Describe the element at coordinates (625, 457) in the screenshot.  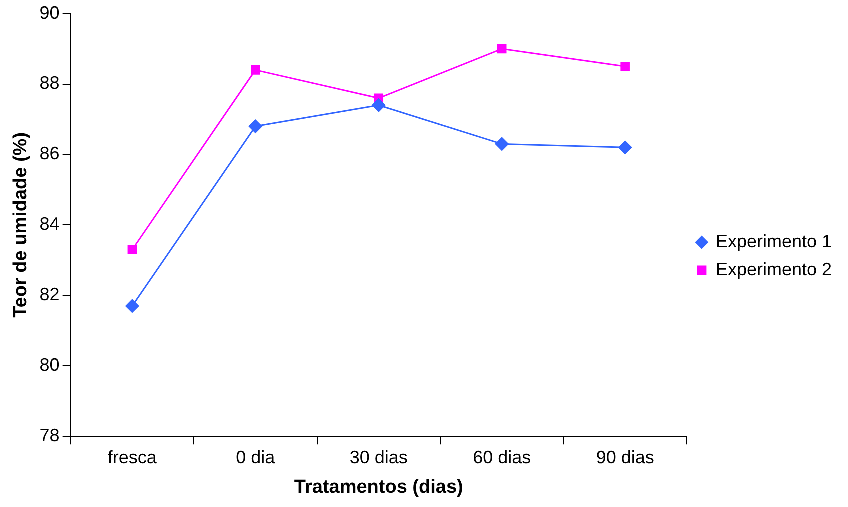
I see `x-tick-label: 90 dias` at that location.